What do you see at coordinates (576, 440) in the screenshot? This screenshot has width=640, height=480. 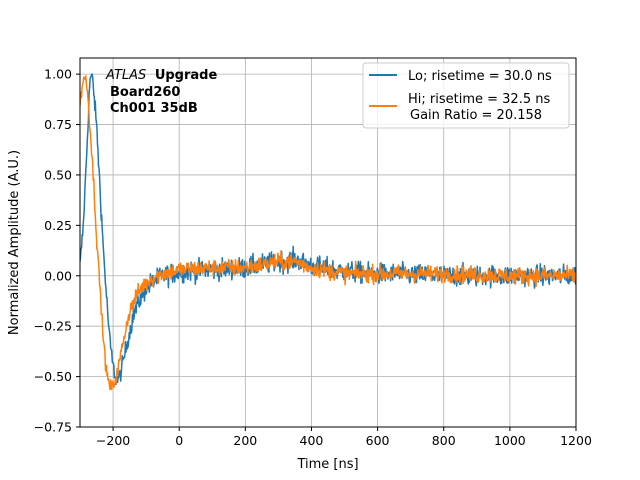 I see `x-tick-label: 1200` at bounding box center [576, 440].